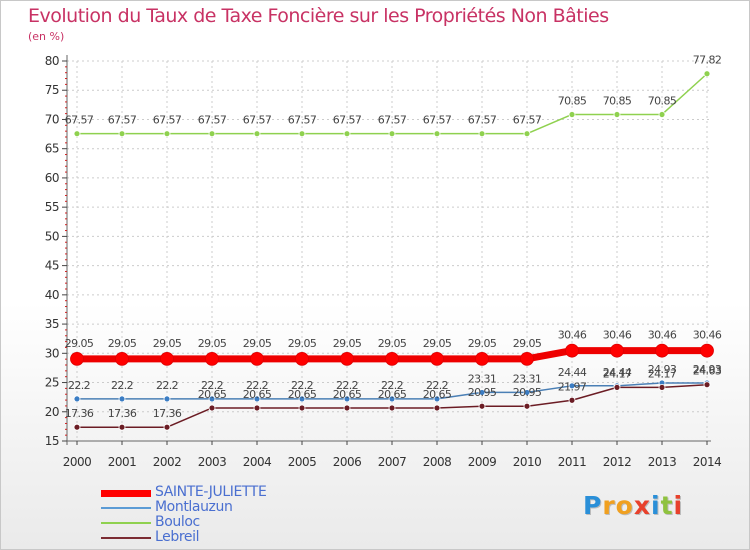  What do you see at coordinates (52, 90) in the screenshot?
I see `y-tick-label: 75` at bounding box center [52, 90].